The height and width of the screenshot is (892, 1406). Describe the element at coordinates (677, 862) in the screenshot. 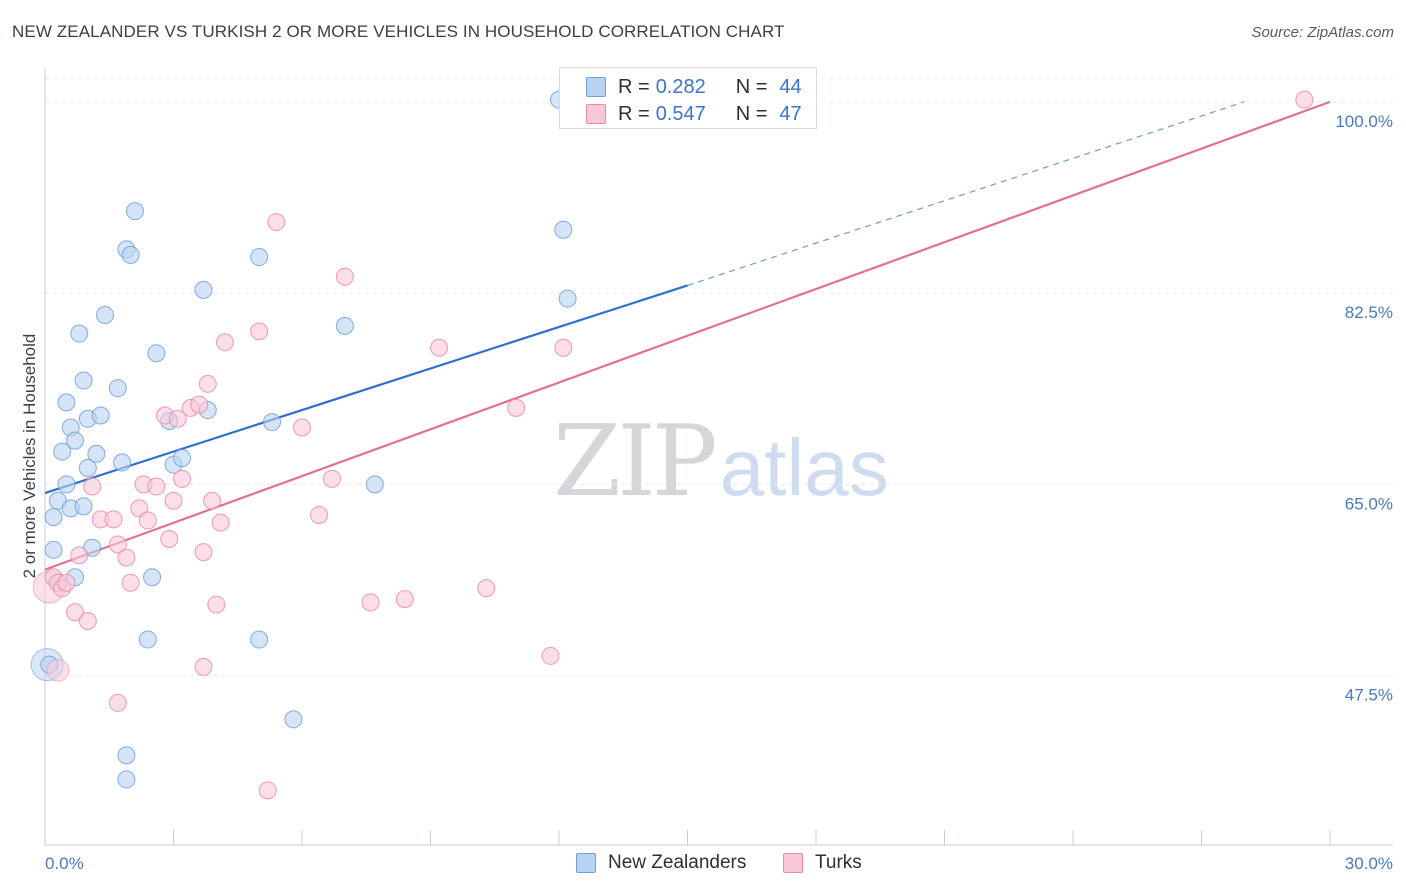

I see `legend-label: New Zealanders` at that location.